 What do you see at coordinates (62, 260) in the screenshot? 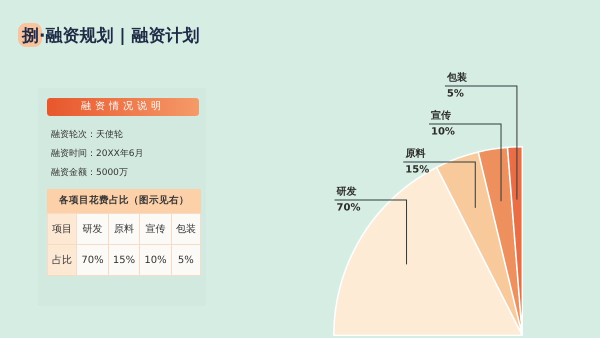
I see `text: 占比` at bounding box center [62, 260].